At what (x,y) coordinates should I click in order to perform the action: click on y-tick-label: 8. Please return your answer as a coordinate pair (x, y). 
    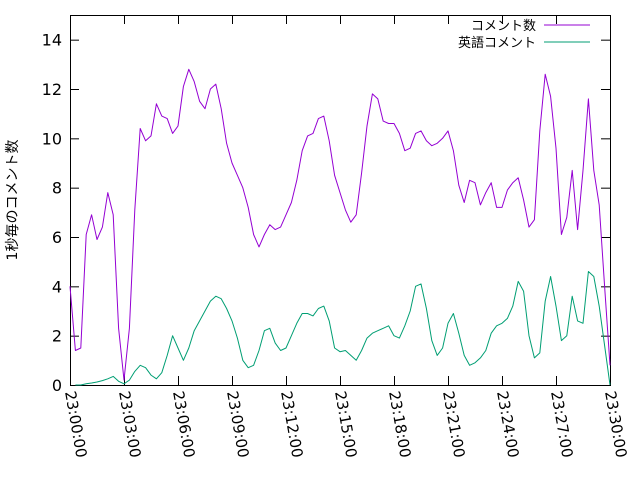
    Looking at the image, I should click on (57, 188).